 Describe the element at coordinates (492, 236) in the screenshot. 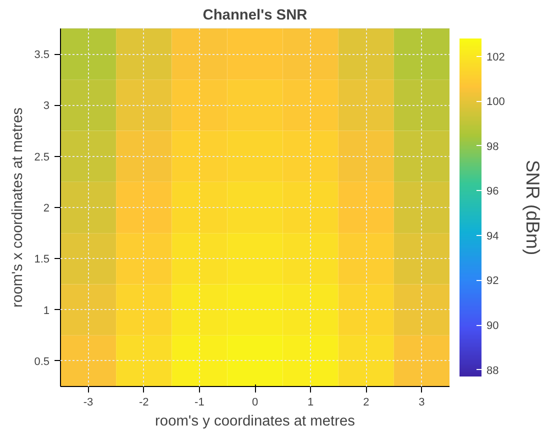

I see `color-bar-label: 94` at that location.